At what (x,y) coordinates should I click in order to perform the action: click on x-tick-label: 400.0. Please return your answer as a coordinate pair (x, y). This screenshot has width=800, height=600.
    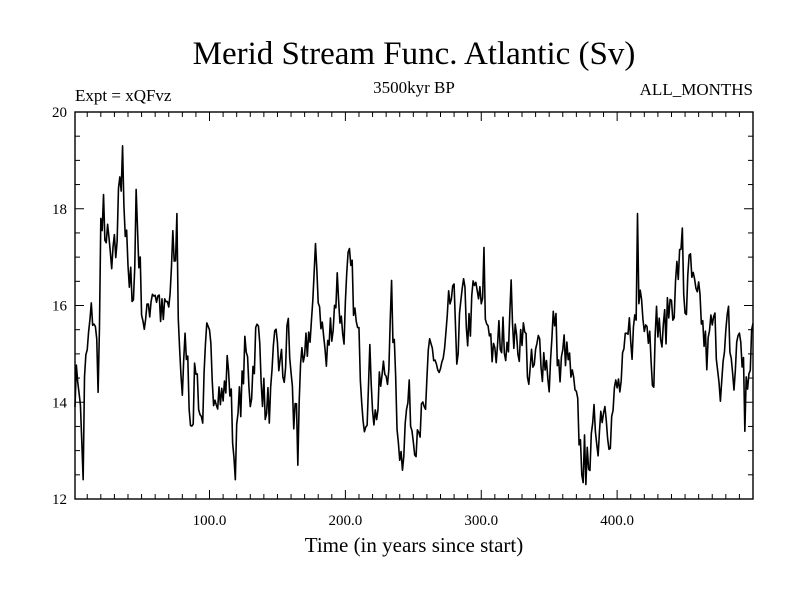
    Looking at the image, I should click on (617, 521).